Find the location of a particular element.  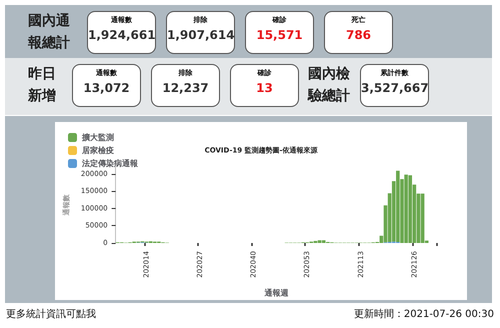

text: 786 is located at coordinates (358, 35).